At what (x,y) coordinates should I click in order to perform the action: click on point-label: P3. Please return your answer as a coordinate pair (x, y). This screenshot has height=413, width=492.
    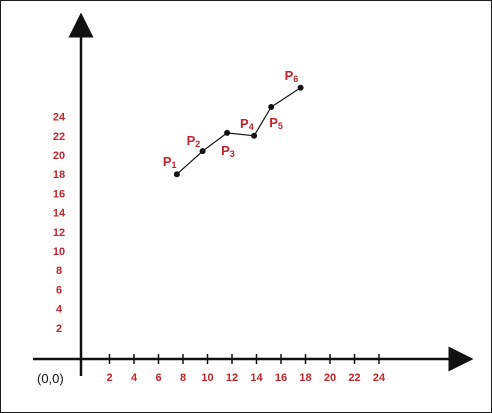
    Looking at the image, I should click on (228, 151).